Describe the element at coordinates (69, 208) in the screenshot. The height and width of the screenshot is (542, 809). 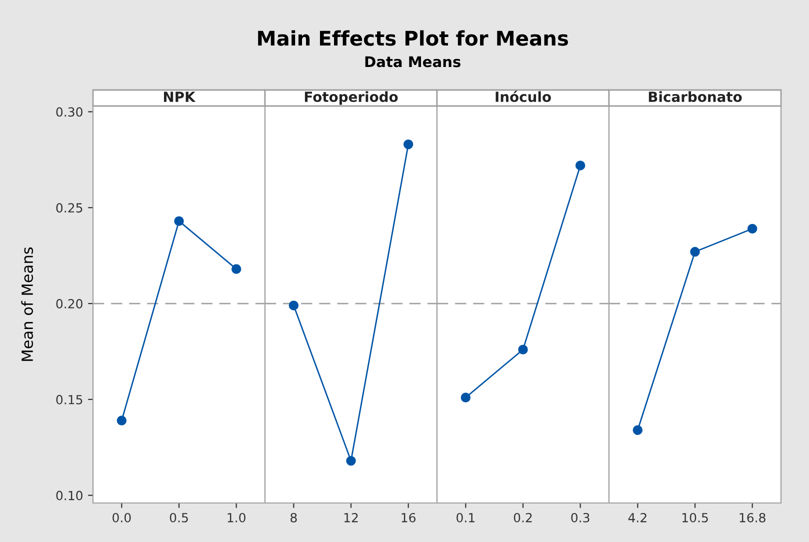
I see `y-tick-label: 0.25` at that location.